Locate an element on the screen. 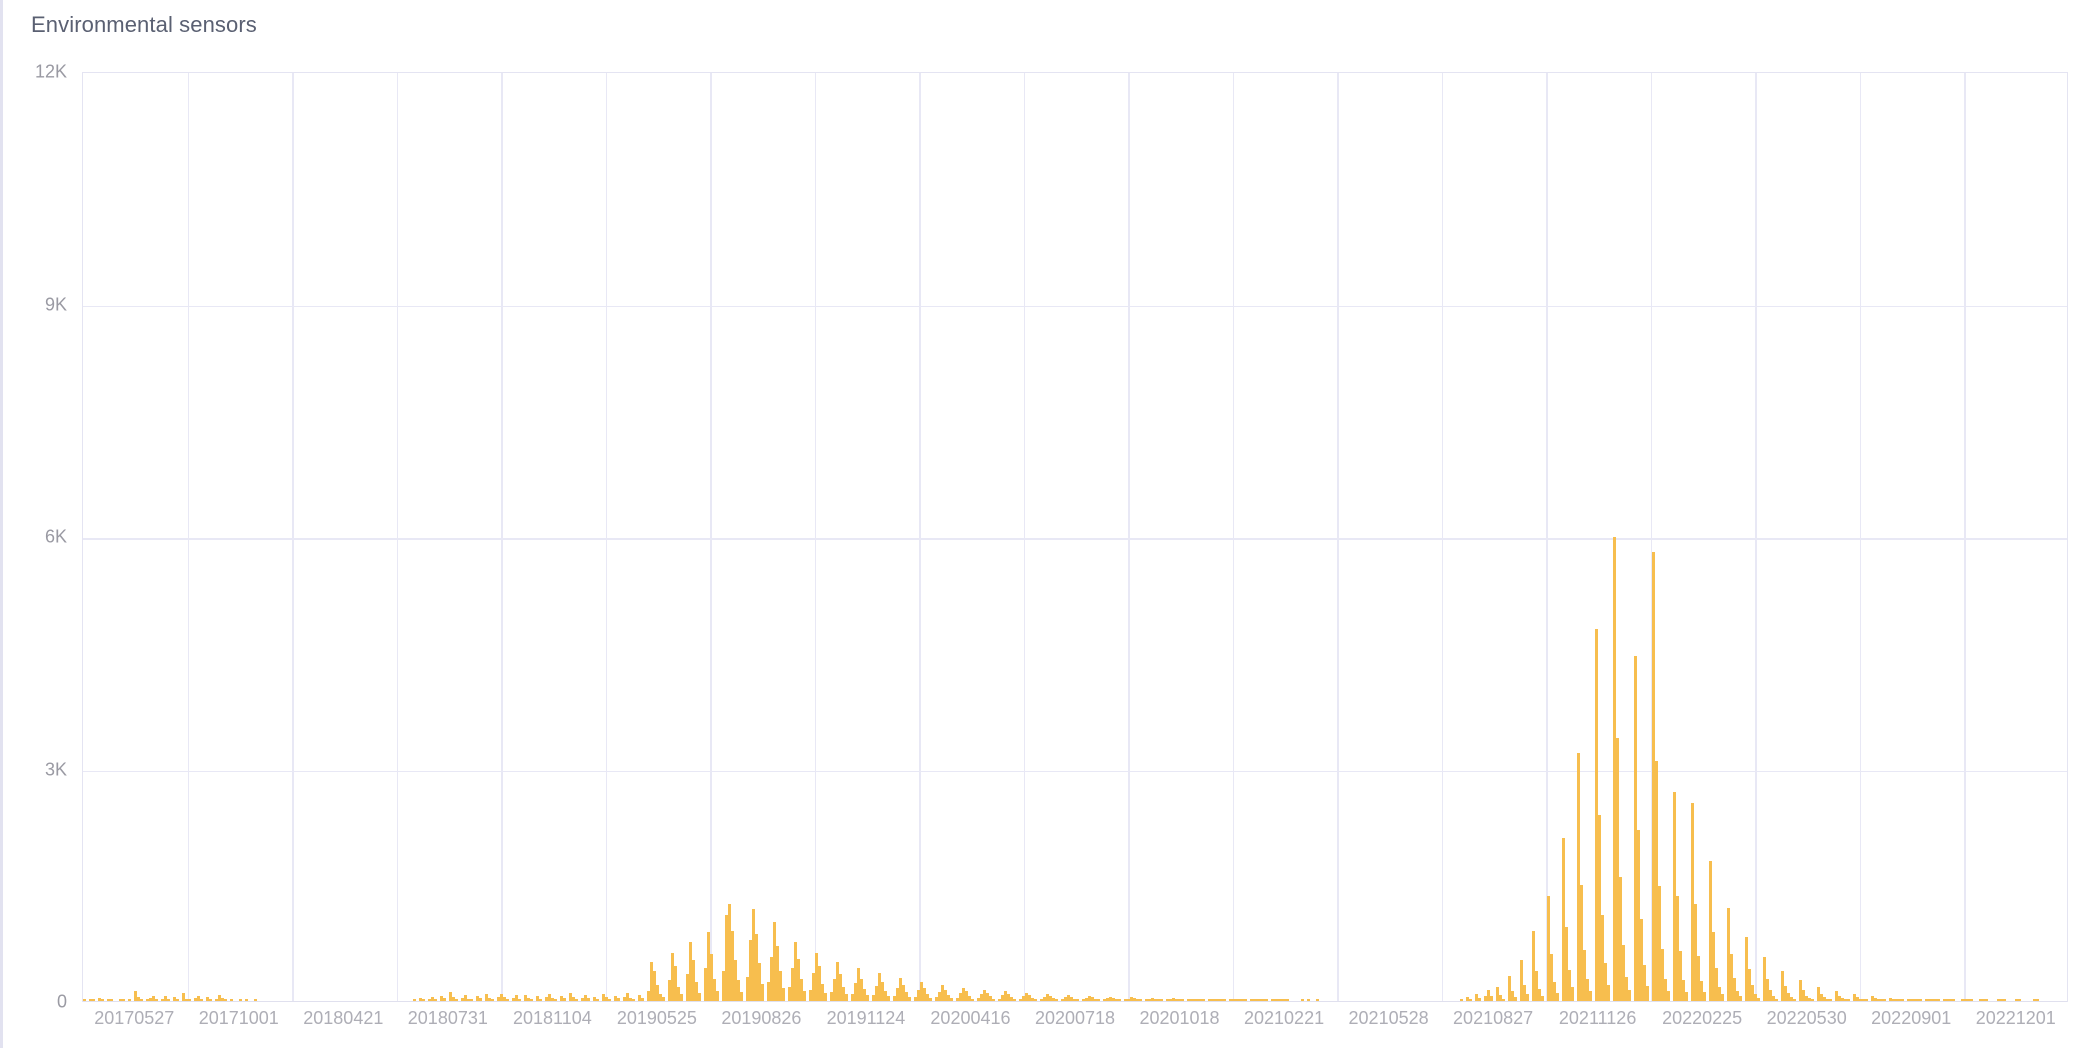  y-tick-label: 12K is located at coordinates (50, 71).